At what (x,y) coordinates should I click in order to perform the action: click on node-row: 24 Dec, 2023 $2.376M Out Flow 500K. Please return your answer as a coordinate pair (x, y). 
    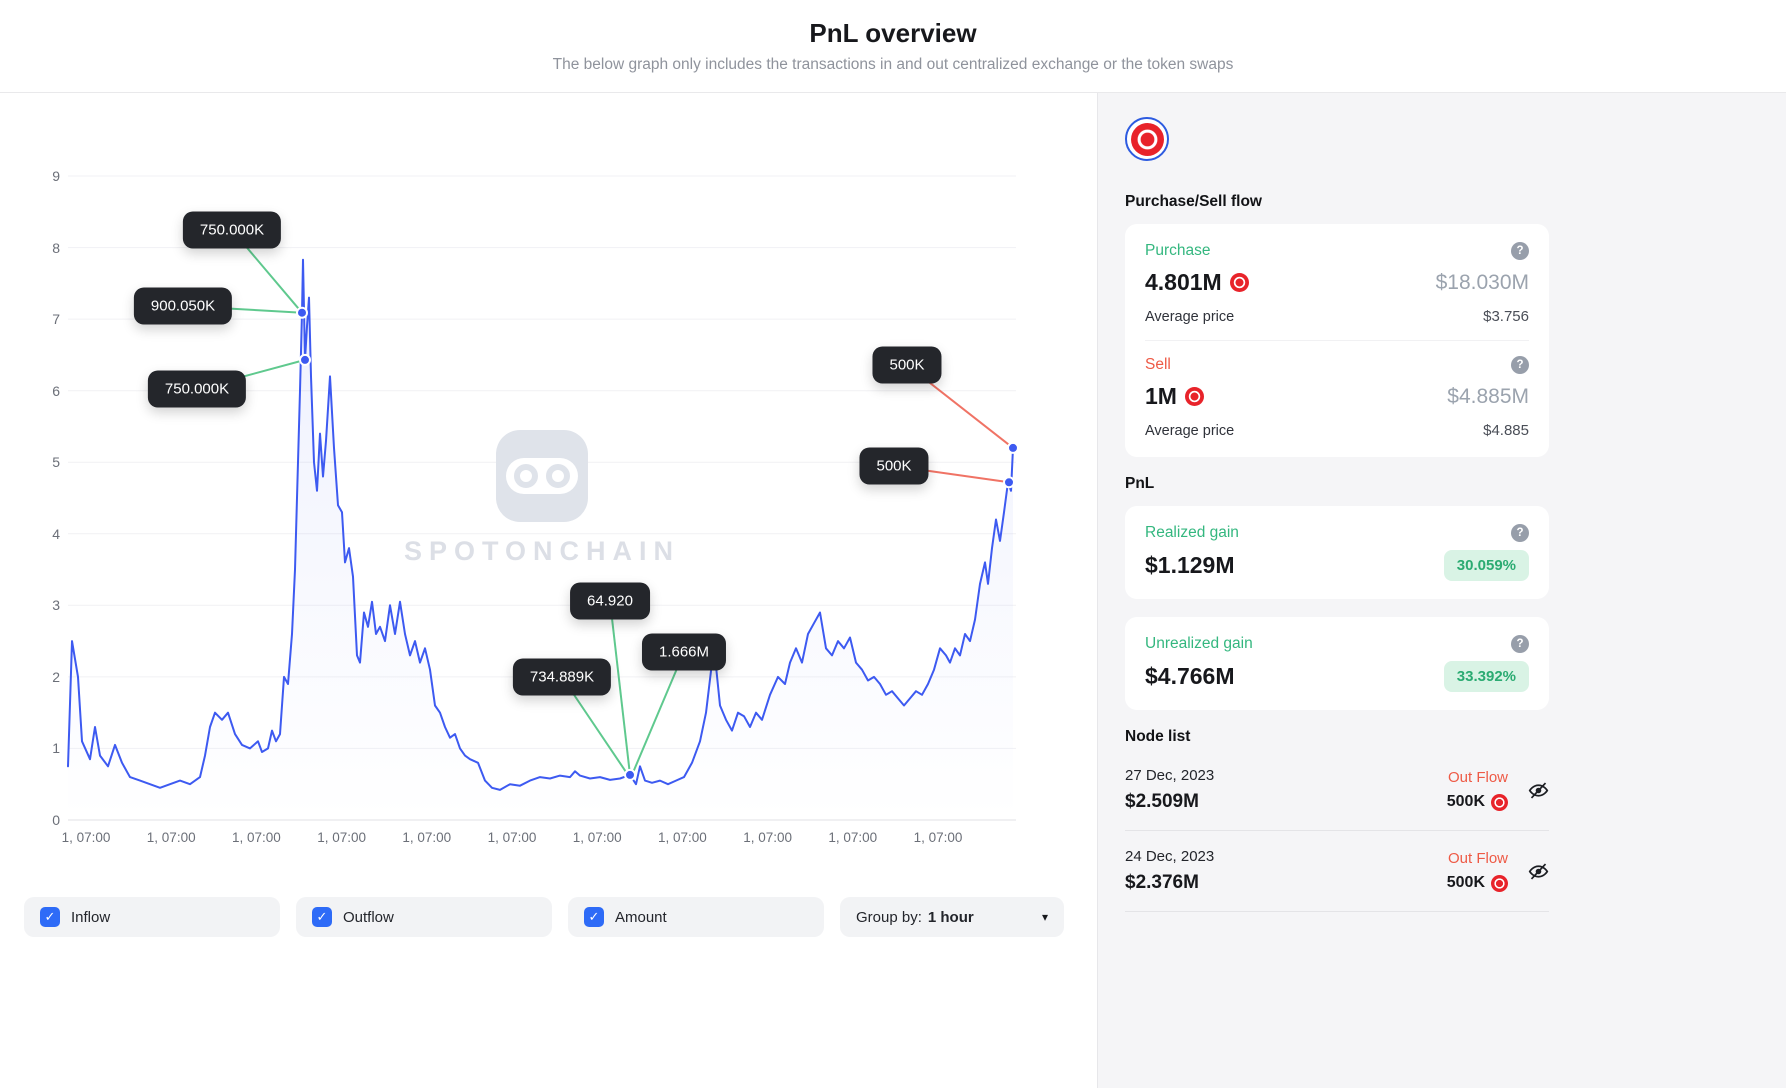
    Looking at the image, I should click on (1337, 871).